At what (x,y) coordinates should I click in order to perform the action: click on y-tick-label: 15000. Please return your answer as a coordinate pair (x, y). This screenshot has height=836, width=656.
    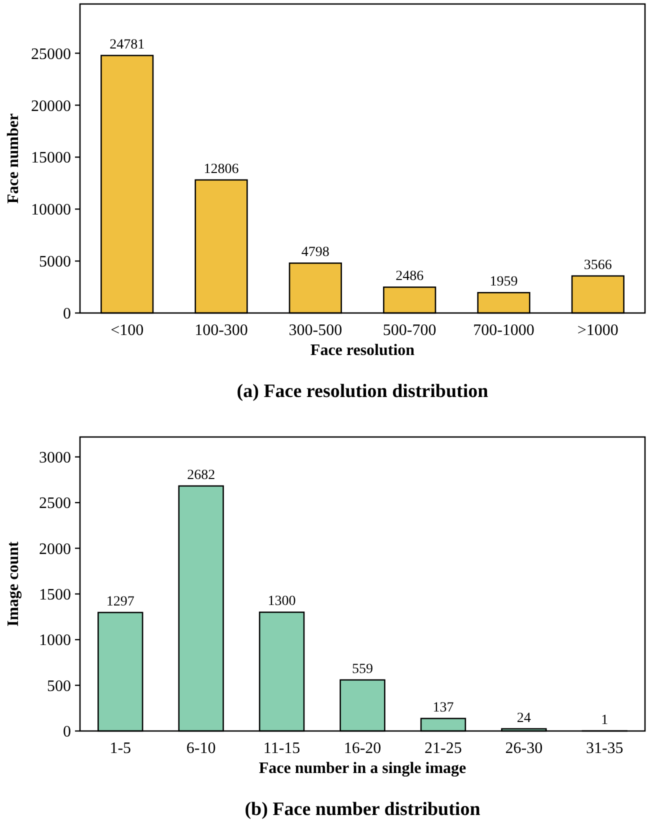
    Looking at the image, I should click on (51, 158).